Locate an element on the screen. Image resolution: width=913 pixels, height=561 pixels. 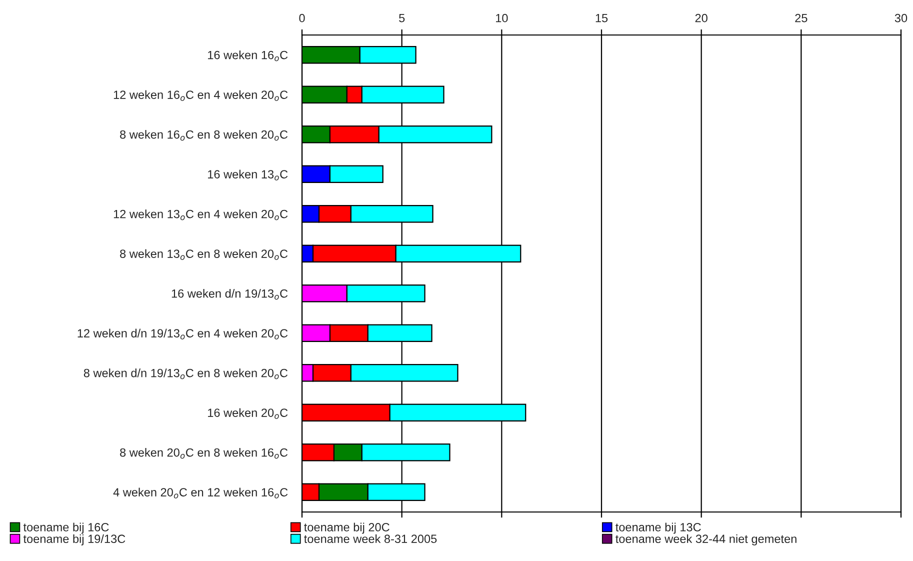
y-tick-label: 16 weken 16$_{o}$C is located at coordinates (248, 56).